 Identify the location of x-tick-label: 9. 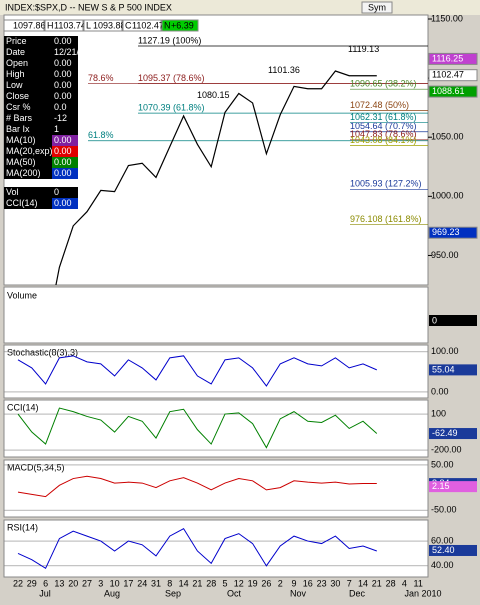
(293, 583).